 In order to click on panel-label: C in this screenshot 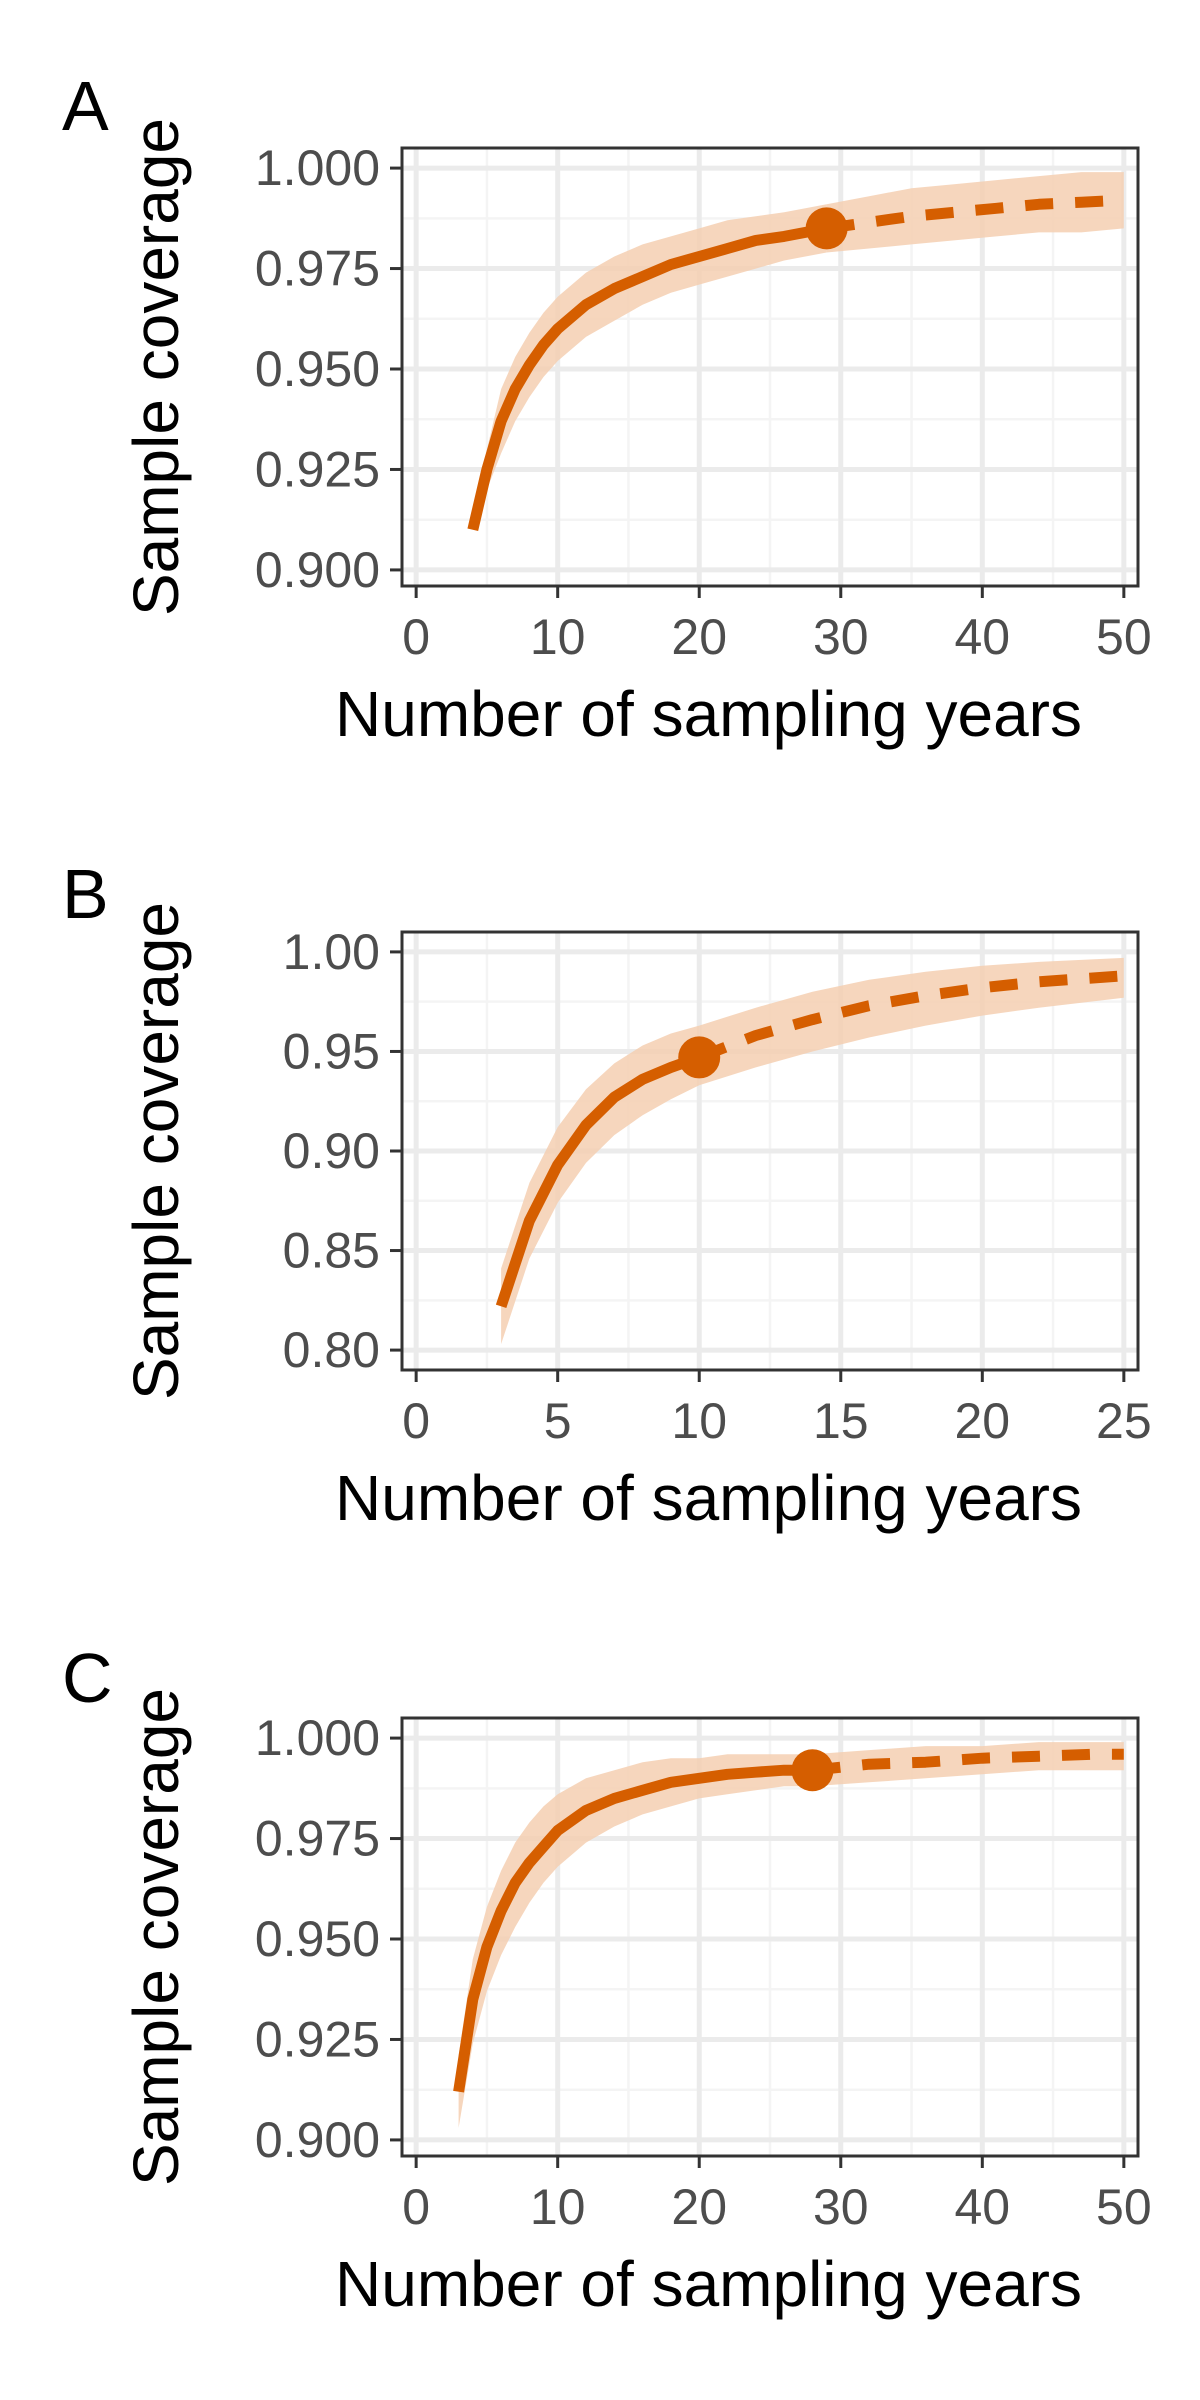, I will do `click(87, 1678)`.